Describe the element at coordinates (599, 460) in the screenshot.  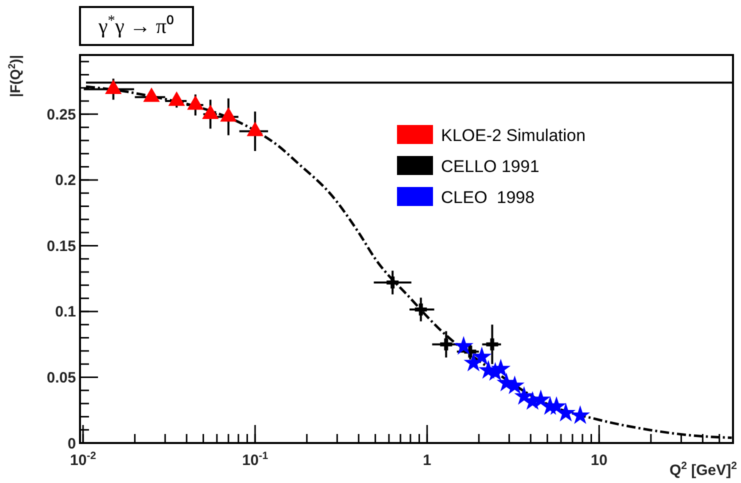
I see `x-tick-label: 10` at that location.